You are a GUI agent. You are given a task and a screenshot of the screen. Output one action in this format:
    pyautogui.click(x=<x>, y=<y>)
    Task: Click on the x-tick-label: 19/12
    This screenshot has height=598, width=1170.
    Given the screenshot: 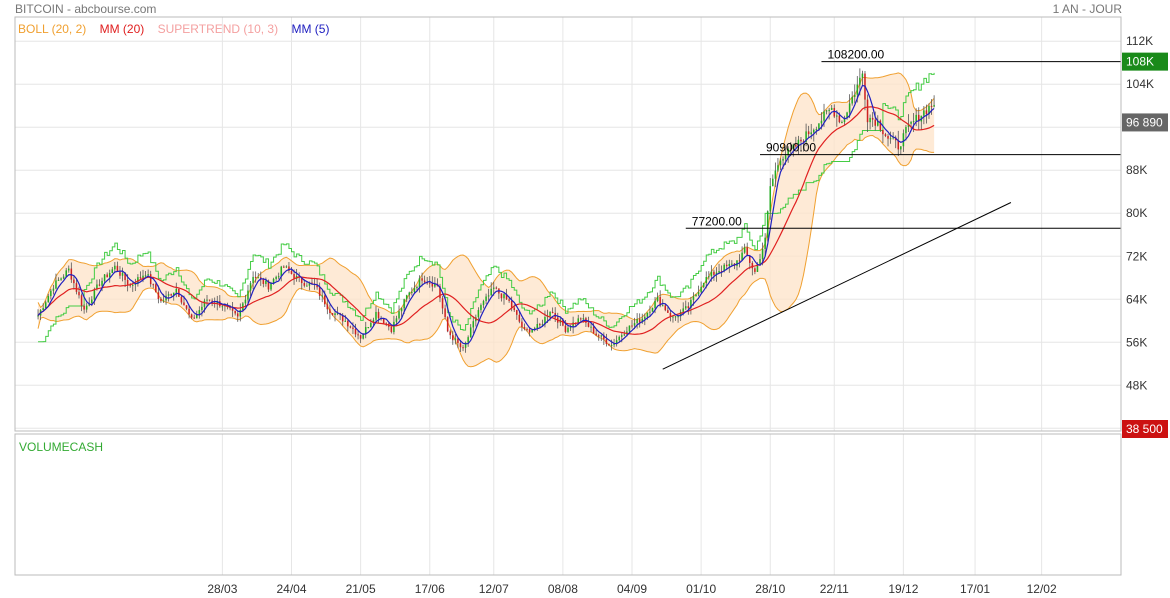 What is the action you would take?
    pyautogui.click(x=903, y=589)
    